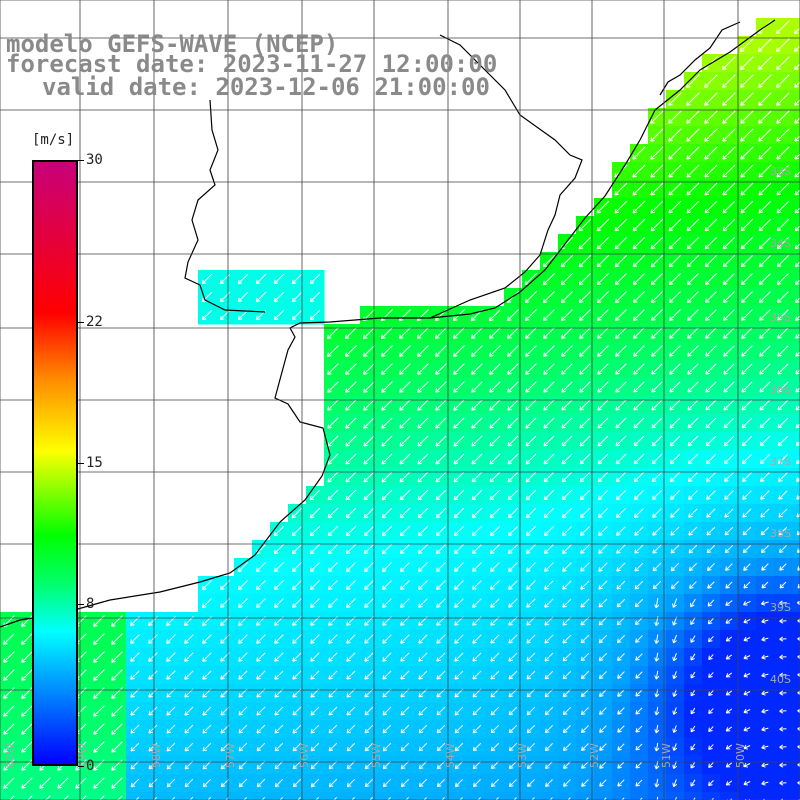 This screenshot has width=800, height=800. Describe the element at coordinates (266, 87) in the screenshot. I see `valid-date: valid date: 2023-12-06 21:00:00` at that location.